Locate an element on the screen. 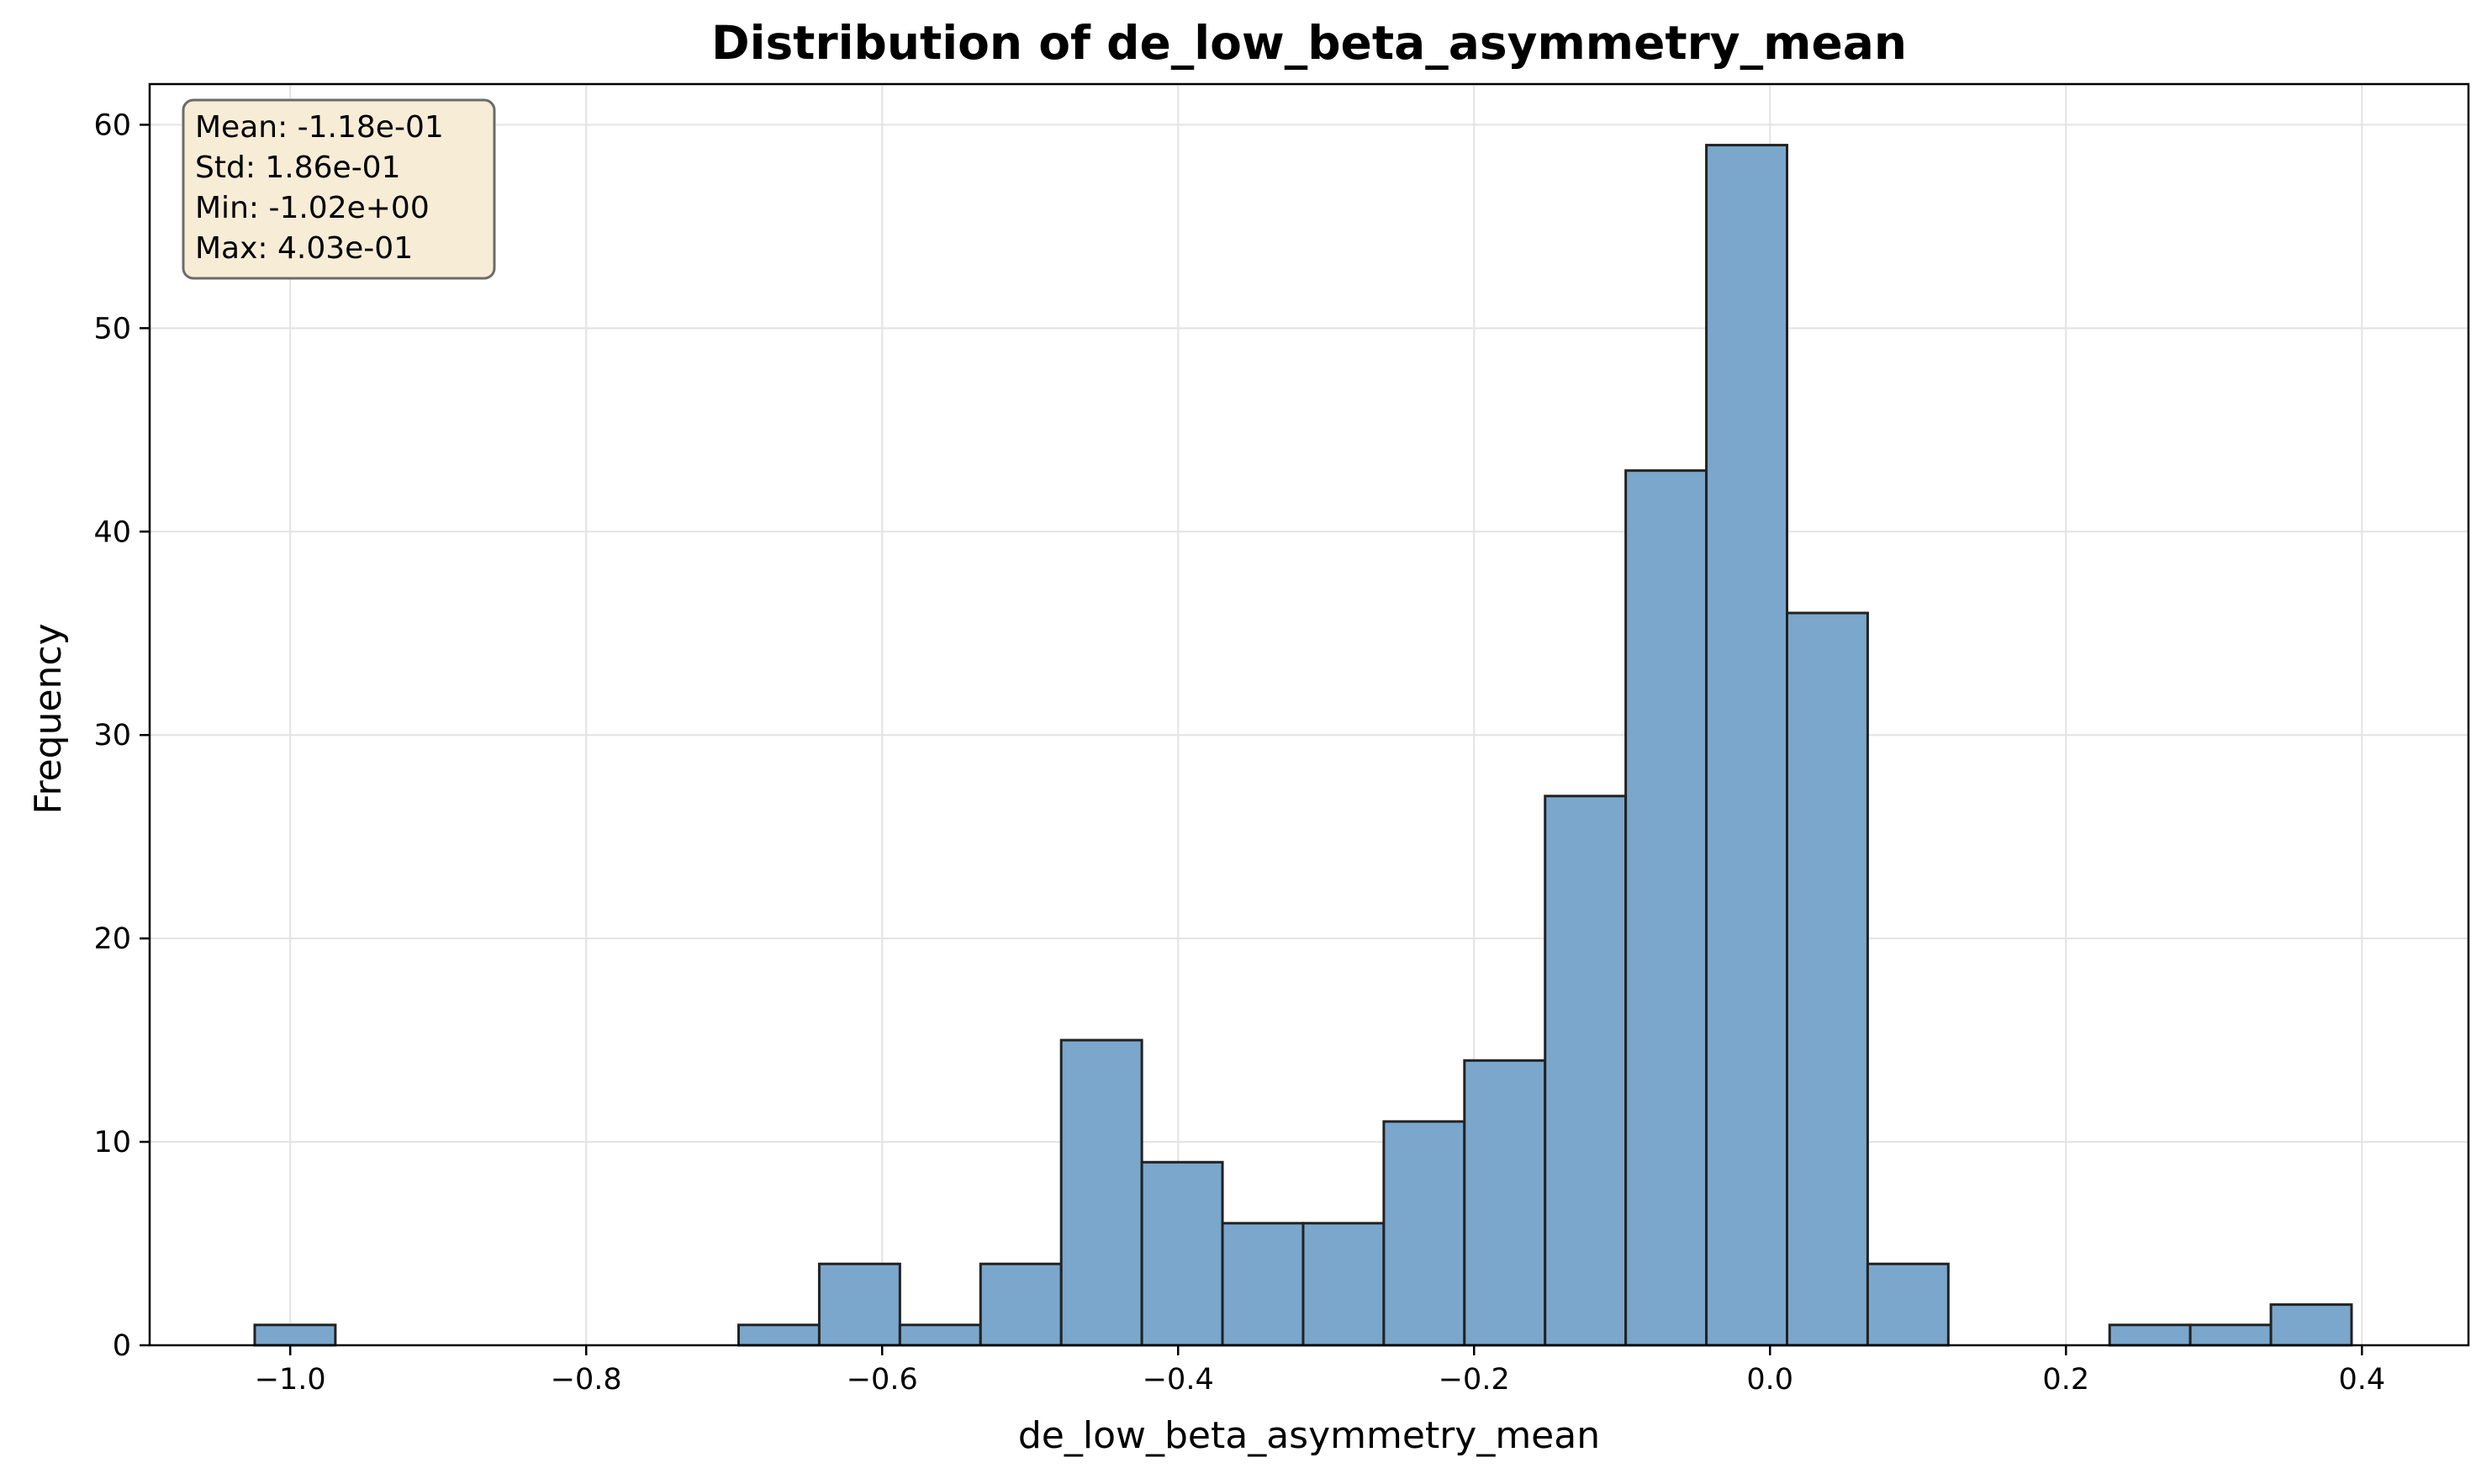 Image resolution: width=2492 pixels, height=1484 pixels. x-tick-label: 0.0 is located at coordinates (1769, 1380).